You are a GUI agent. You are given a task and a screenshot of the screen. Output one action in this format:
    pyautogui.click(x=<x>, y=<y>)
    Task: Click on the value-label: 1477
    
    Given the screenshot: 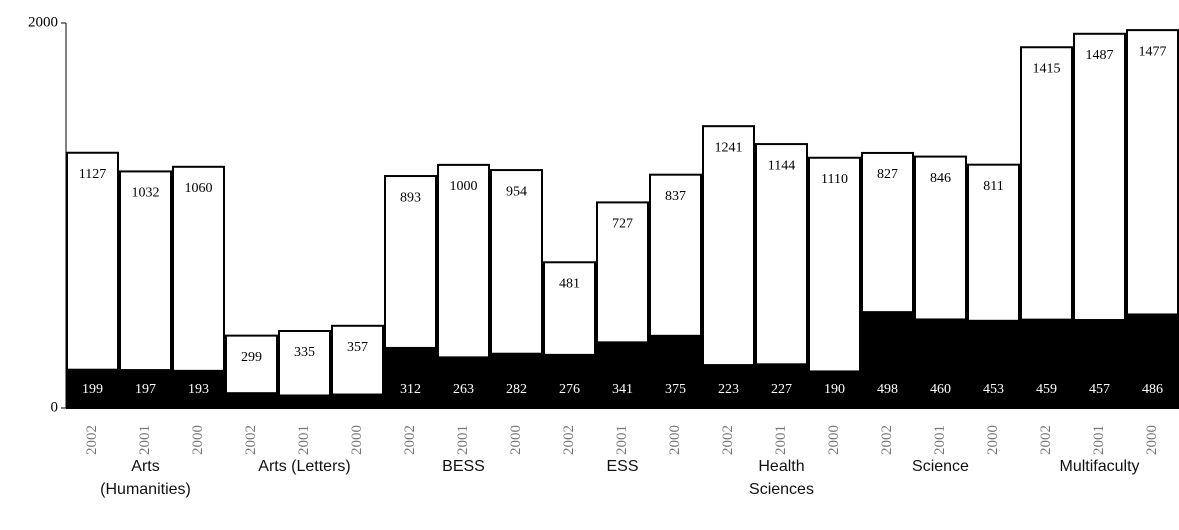 What is the action you would take?
    pyautogui.click(x=1153, y=51)
    